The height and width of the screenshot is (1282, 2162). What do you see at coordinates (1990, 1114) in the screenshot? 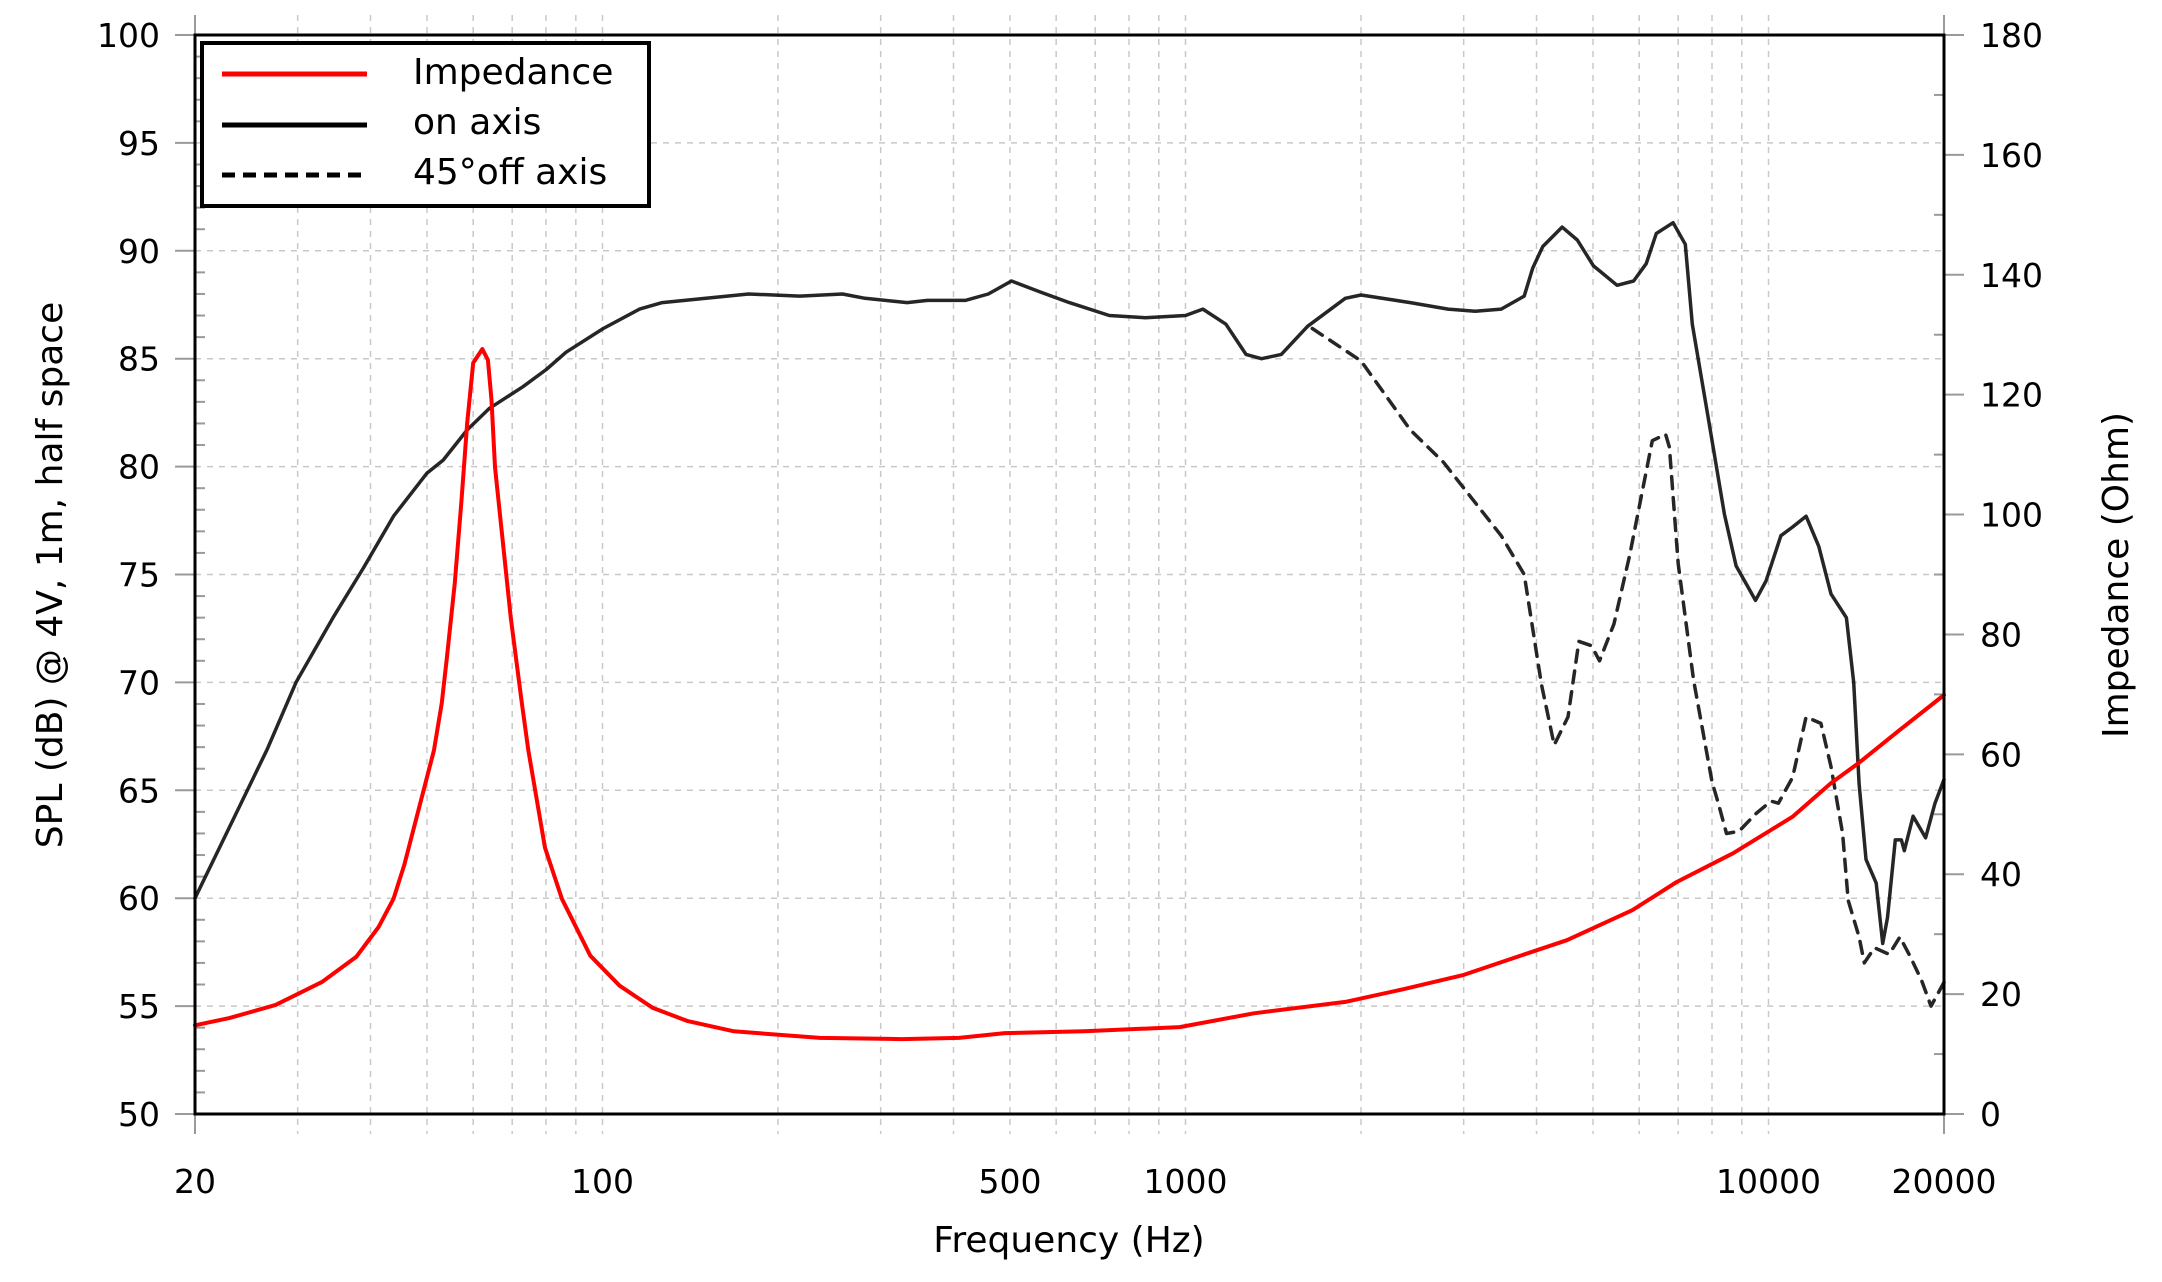
I see `y-right-tick-label: 0` at bounding box center [1990, 1114].